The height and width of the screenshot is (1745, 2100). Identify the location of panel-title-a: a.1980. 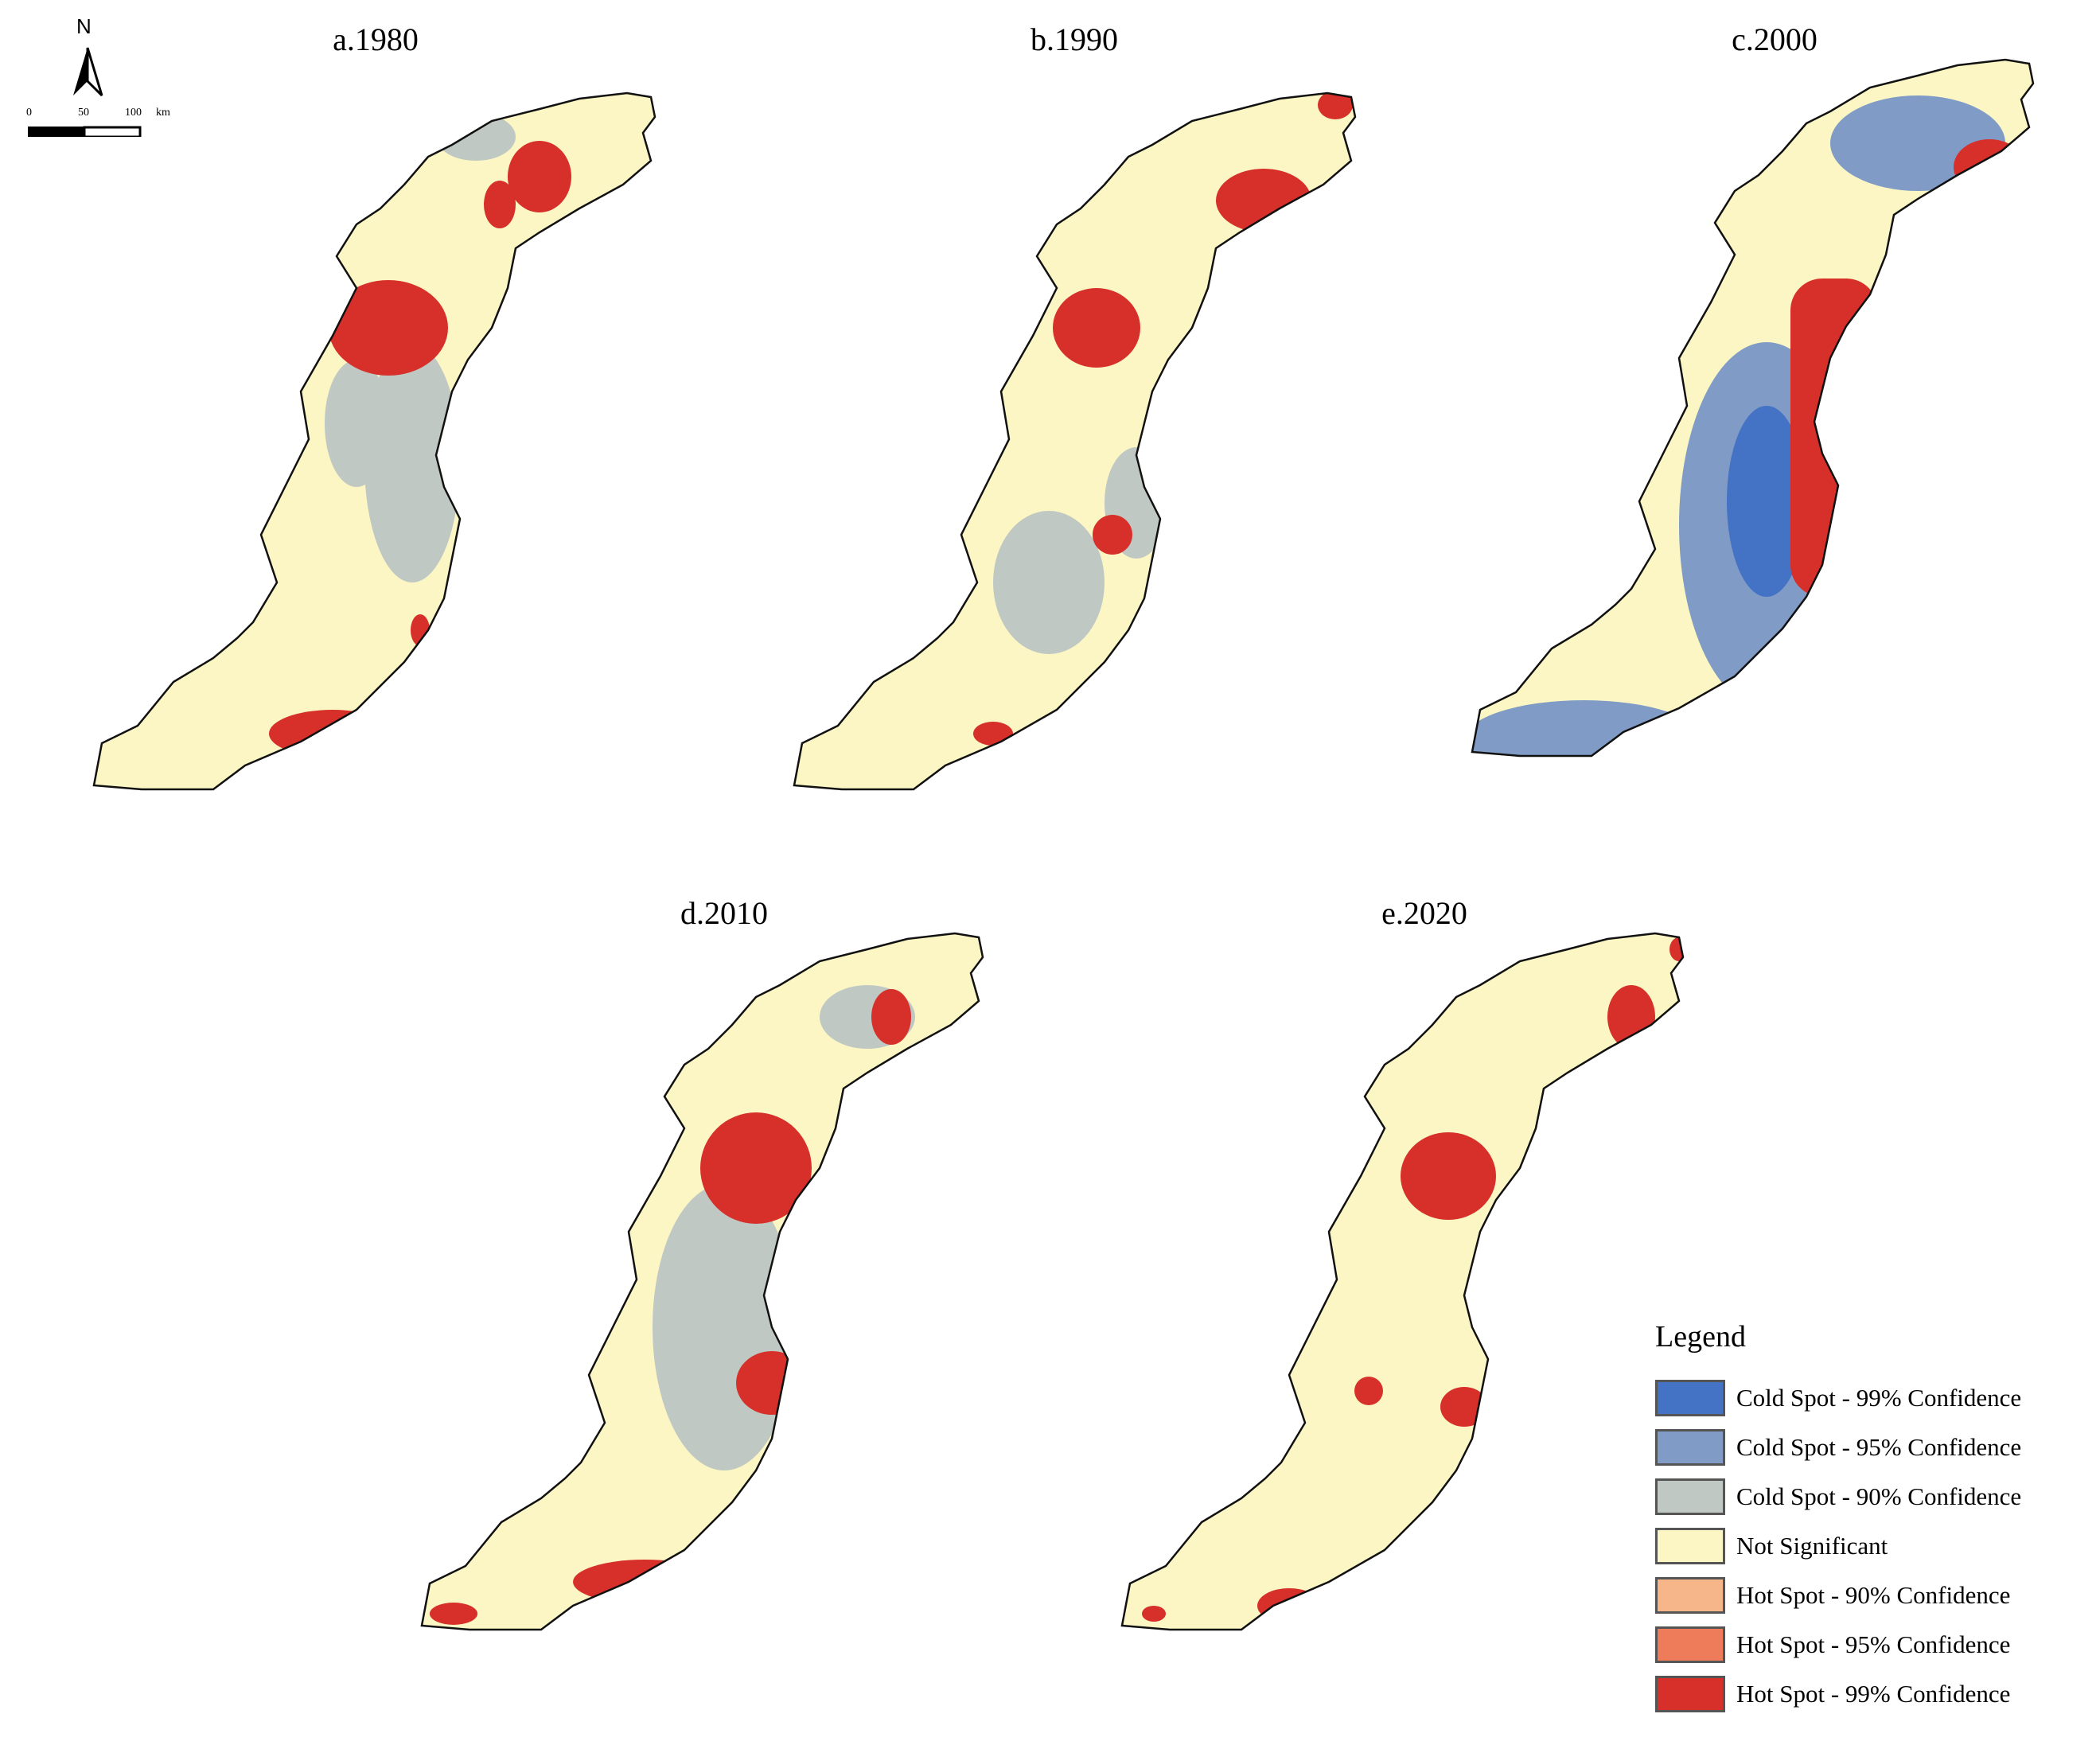
(376, 39).